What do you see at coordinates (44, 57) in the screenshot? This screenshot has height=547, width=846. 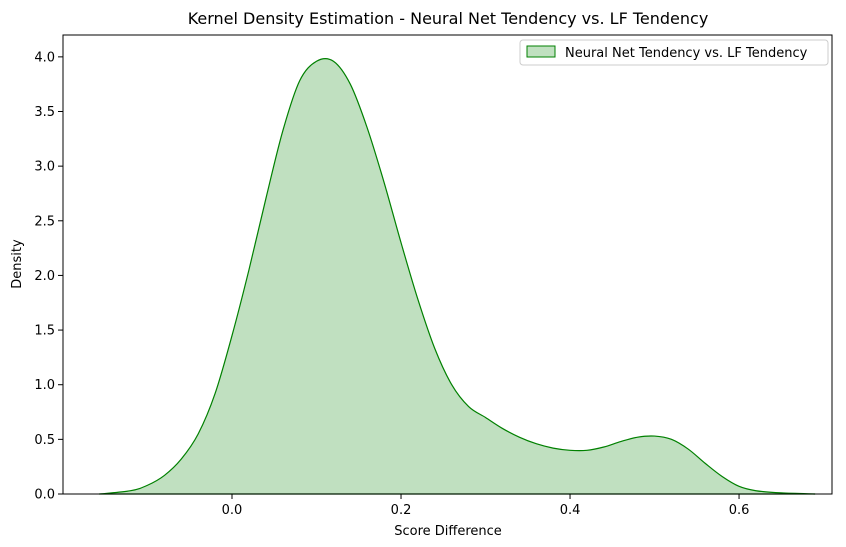 I see `y-tick-label: 4.0` at bounding box center [44, 57].